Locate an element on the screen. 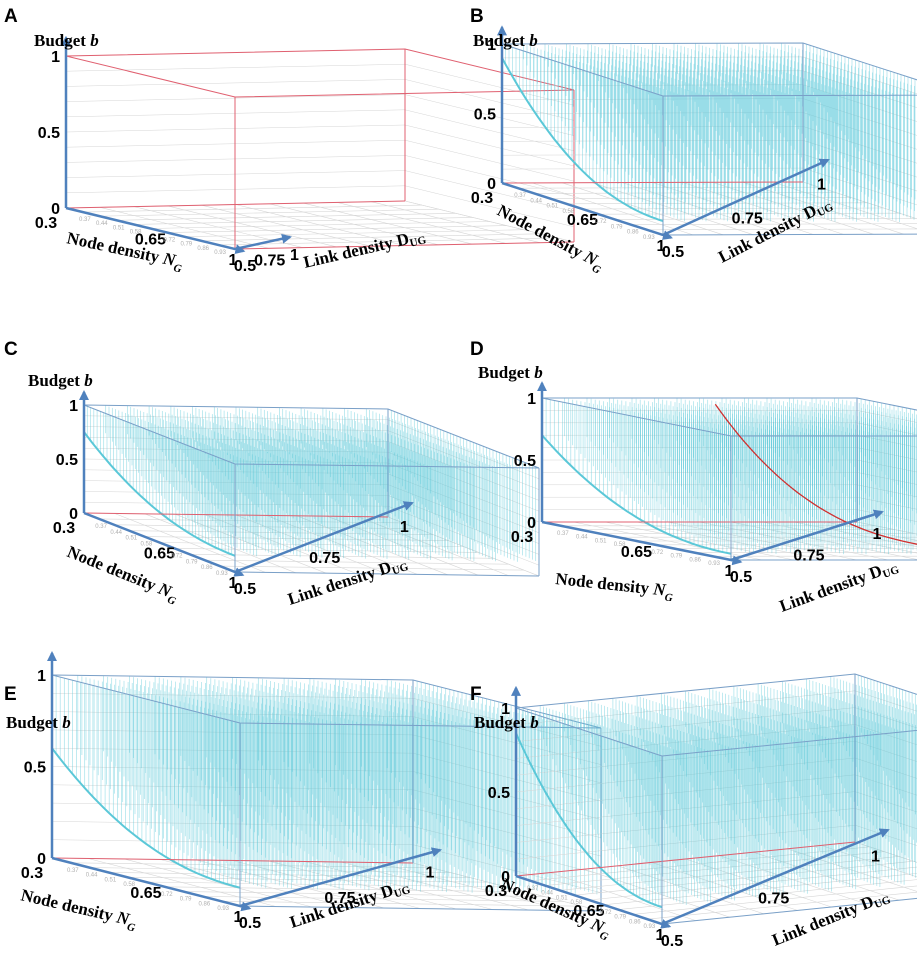 The height and width of the screenshot is (979, 917). x-axis-title: Node density NG is located at coordinates (614, 586).